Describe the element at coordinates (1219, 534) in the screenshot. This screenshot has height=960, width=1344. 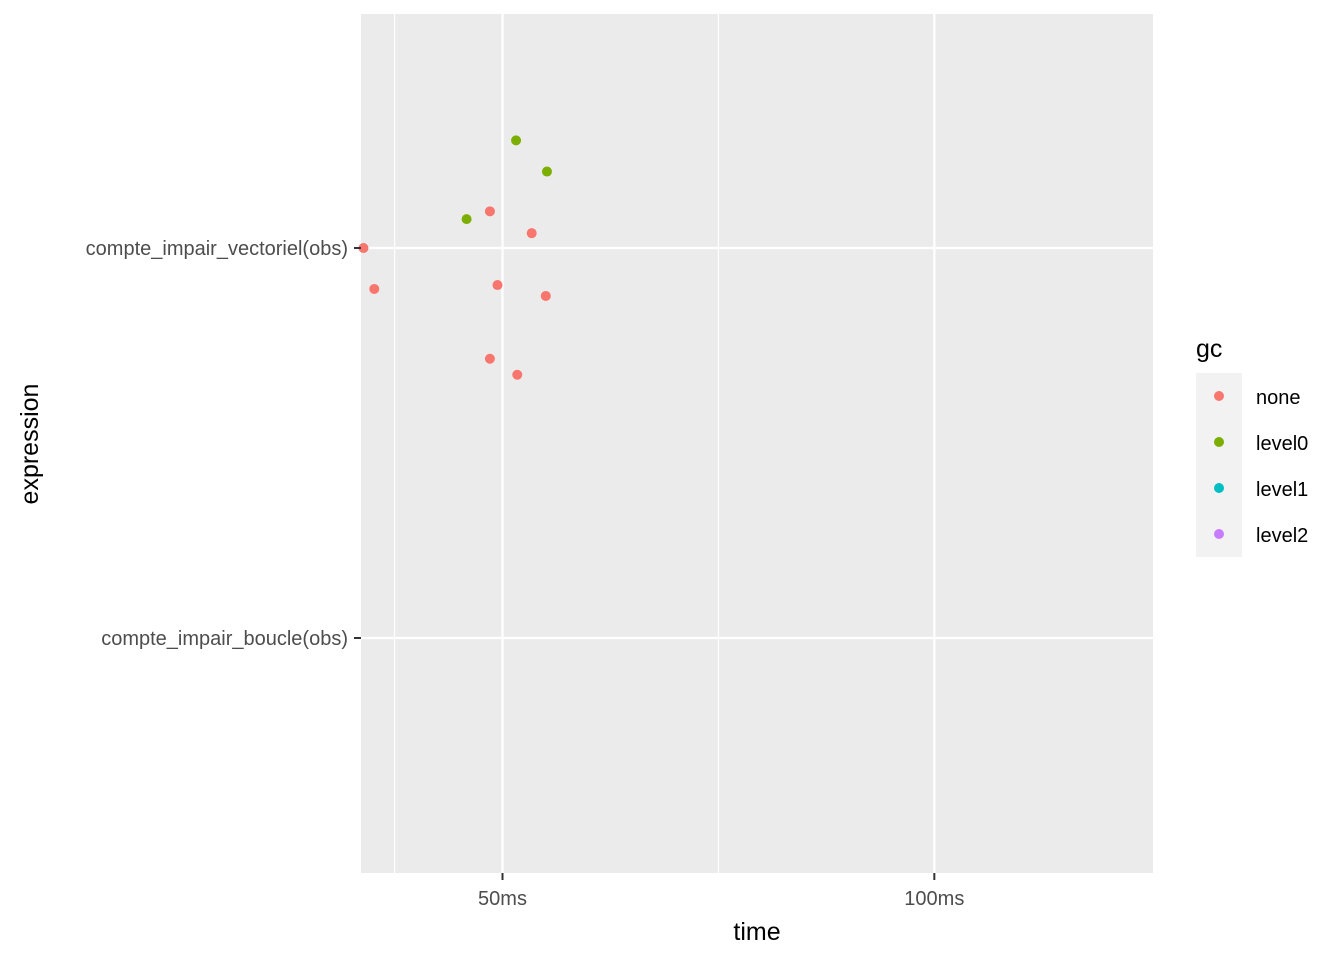
I see `legend-key-level2` at that location.